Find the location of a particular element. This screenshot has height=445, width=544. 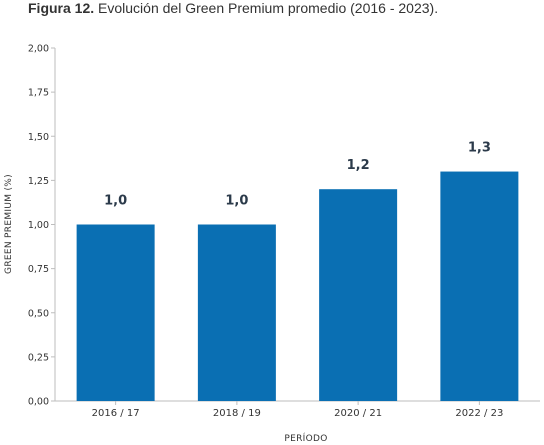

x-axis-ticks: 2016 / 17 2018 / 19 2020 / 21 2022 / 23 is located at coordinates (297, 410).